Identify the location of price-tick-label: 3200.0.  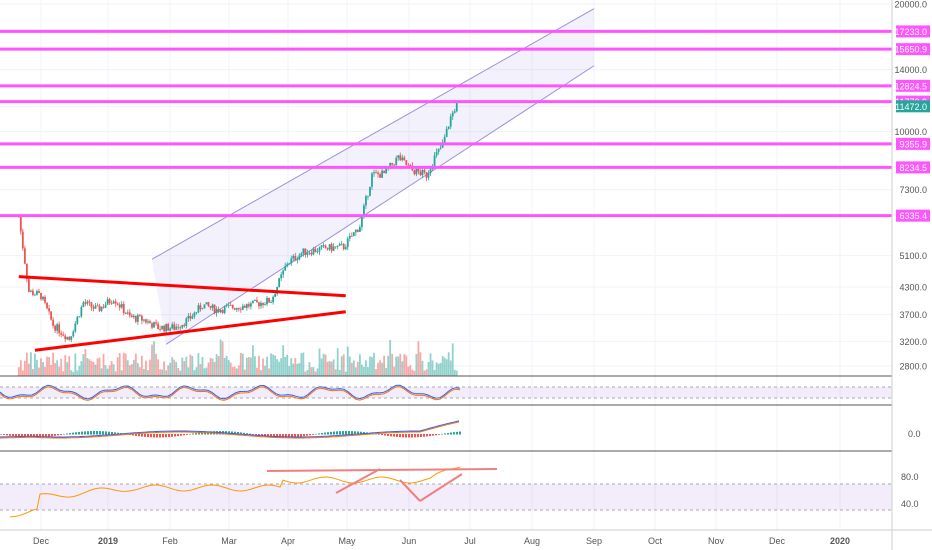
(913, 342).